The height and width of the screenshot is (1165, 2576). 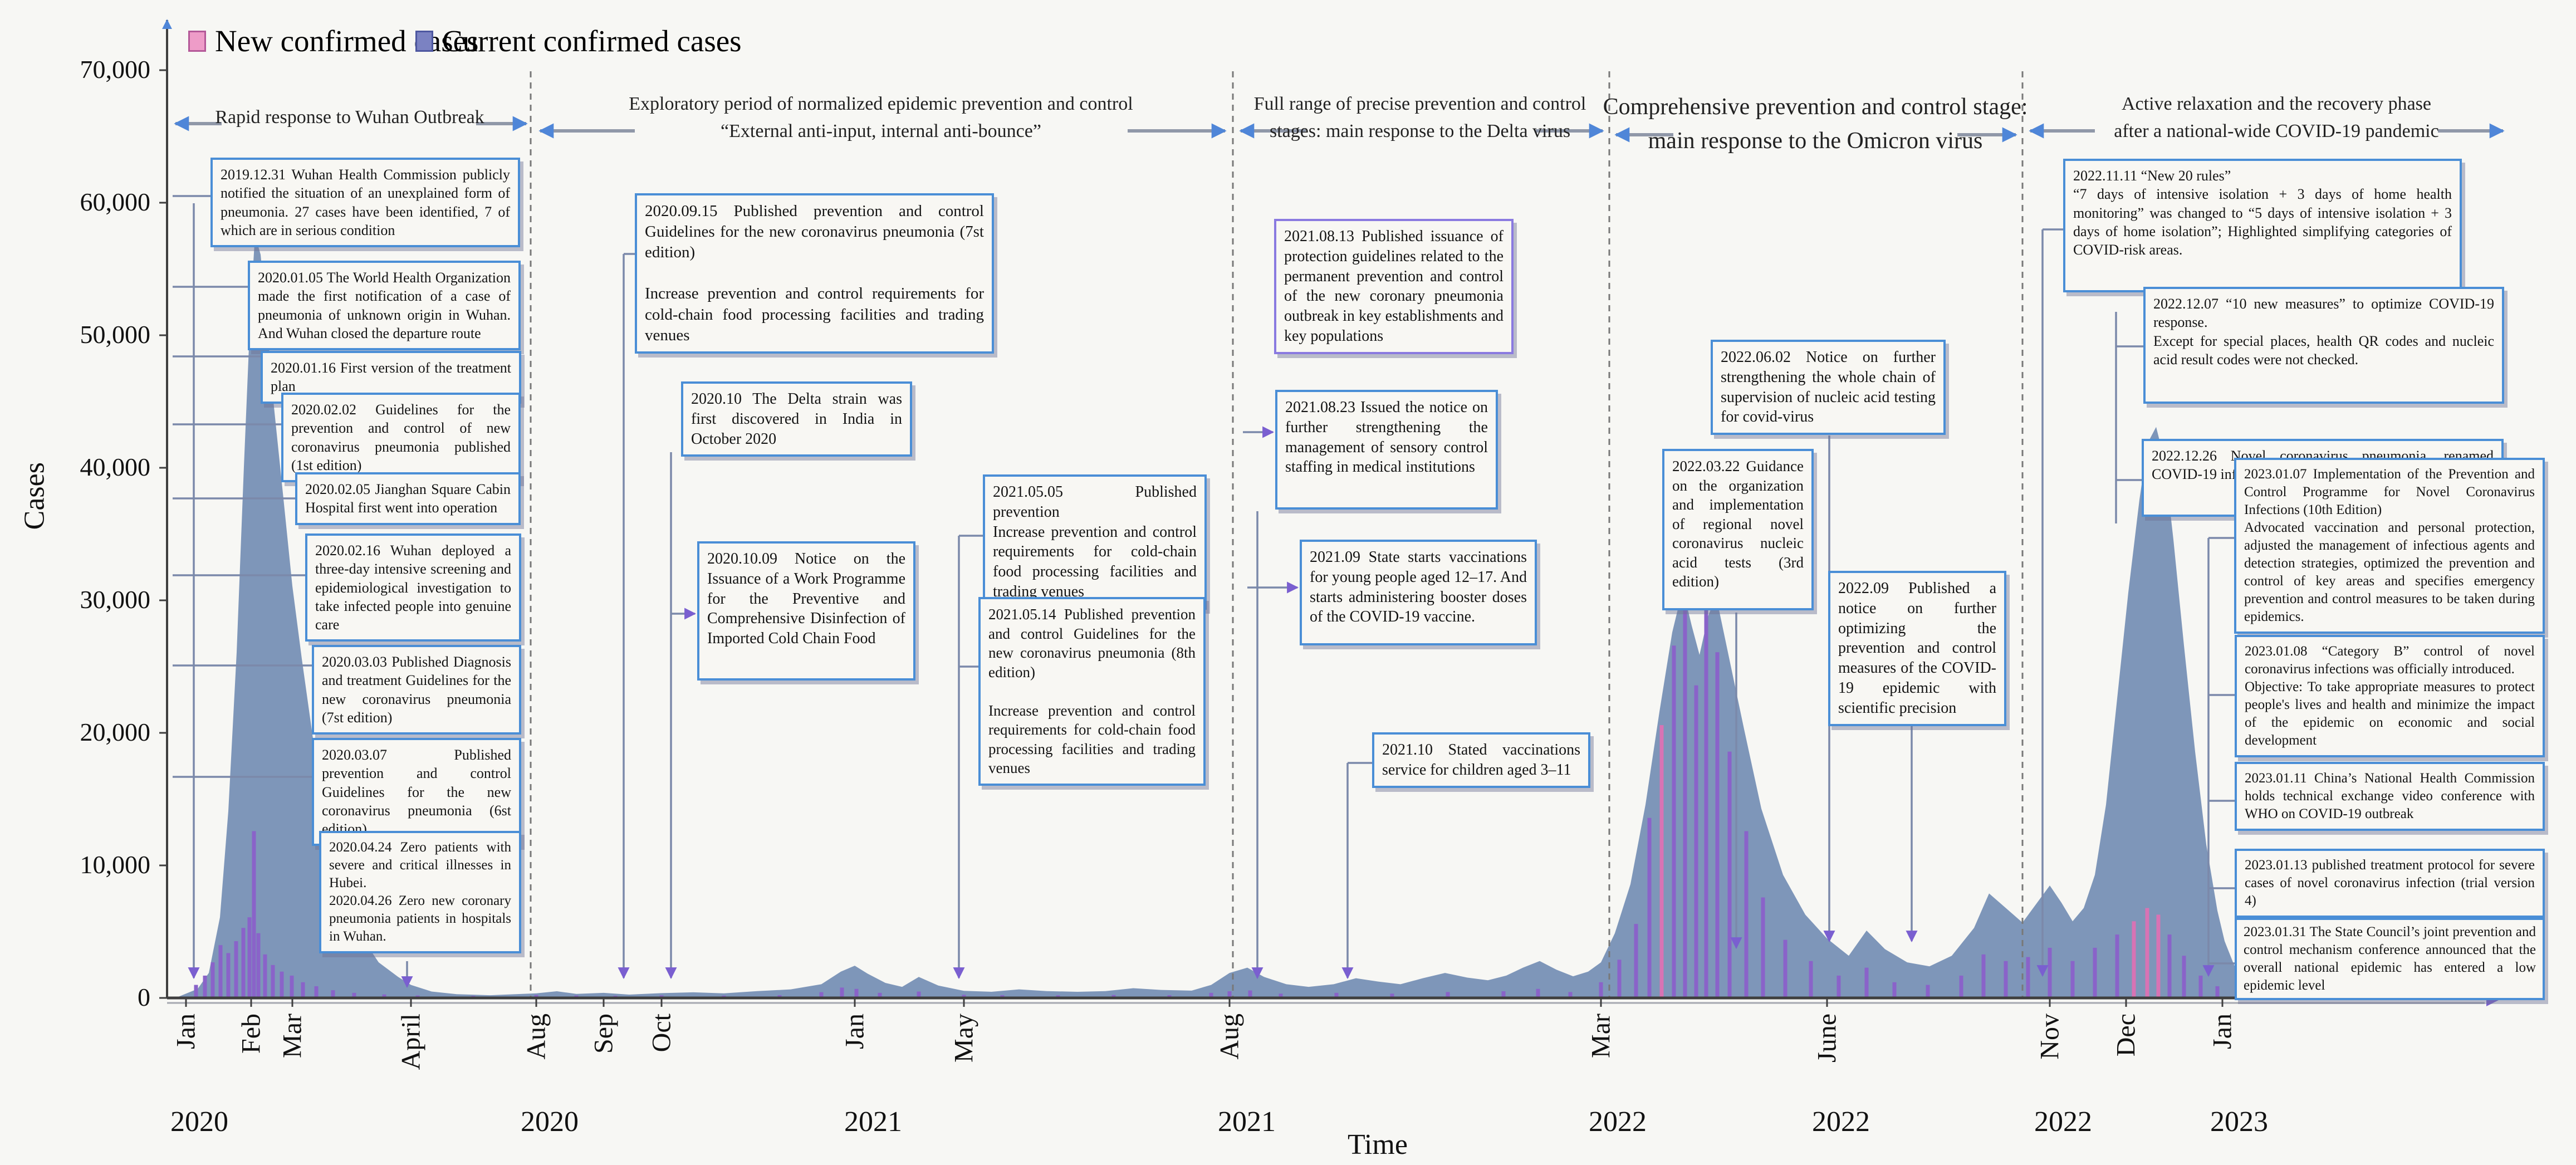 What do you see at coordinates (115, 600) in the screenshot?
I see `y-tick-label: 30,000` at bounding box center [115, 600].